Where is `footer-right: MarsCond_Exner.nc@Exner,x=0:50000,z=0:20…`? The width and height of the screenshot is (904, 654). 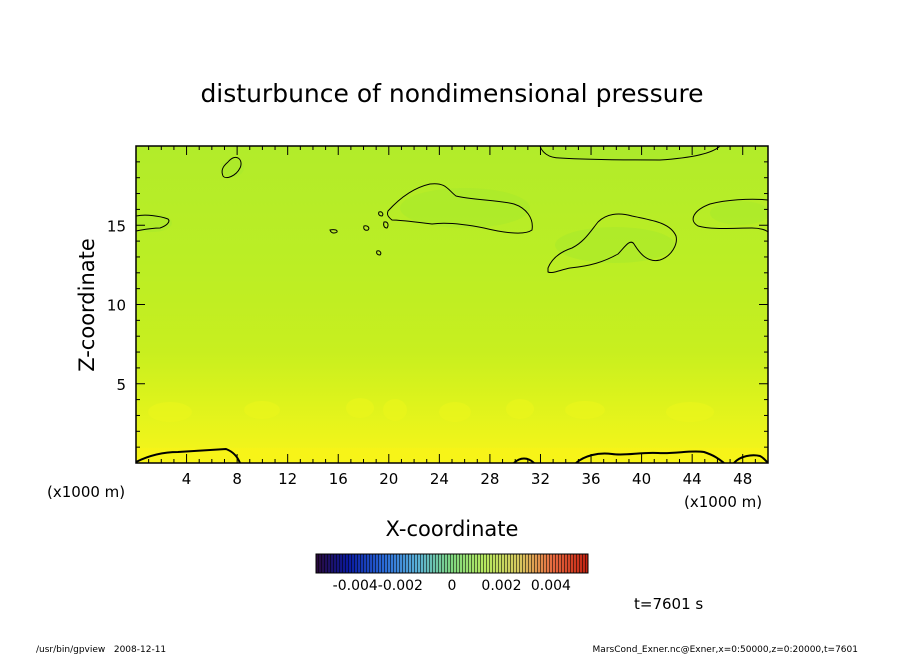
footer-right: MarsCond_Exner.nc@Exner,x=0:50000,z=0:20… is located at coordinates (725, 649).